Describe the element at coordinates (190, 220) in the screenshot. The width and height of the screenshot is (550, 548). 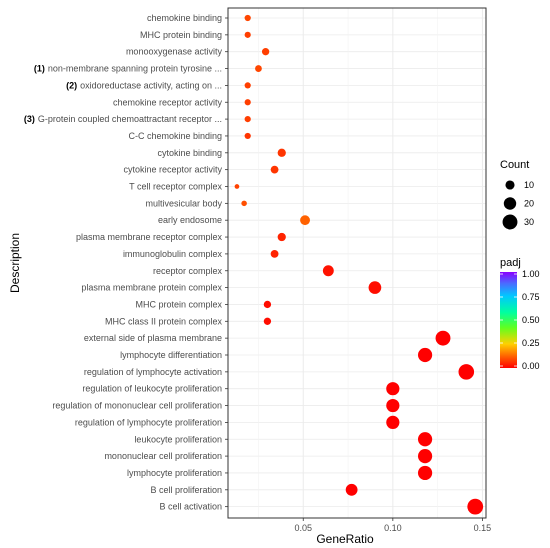
I see `y-tick-label: early endosome` at that location.